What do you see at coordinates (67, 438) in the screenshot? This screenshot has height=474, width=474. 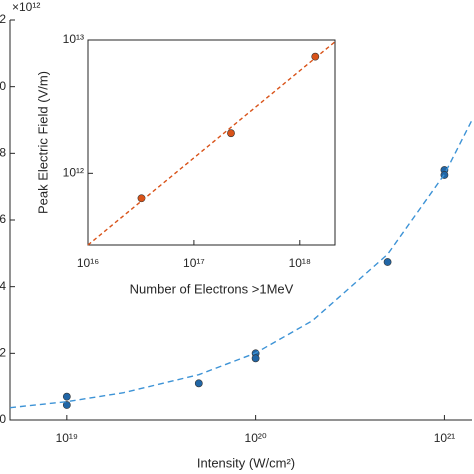 I see `x-tick-label: 10¹⁹` at bounding box center [67, 438].